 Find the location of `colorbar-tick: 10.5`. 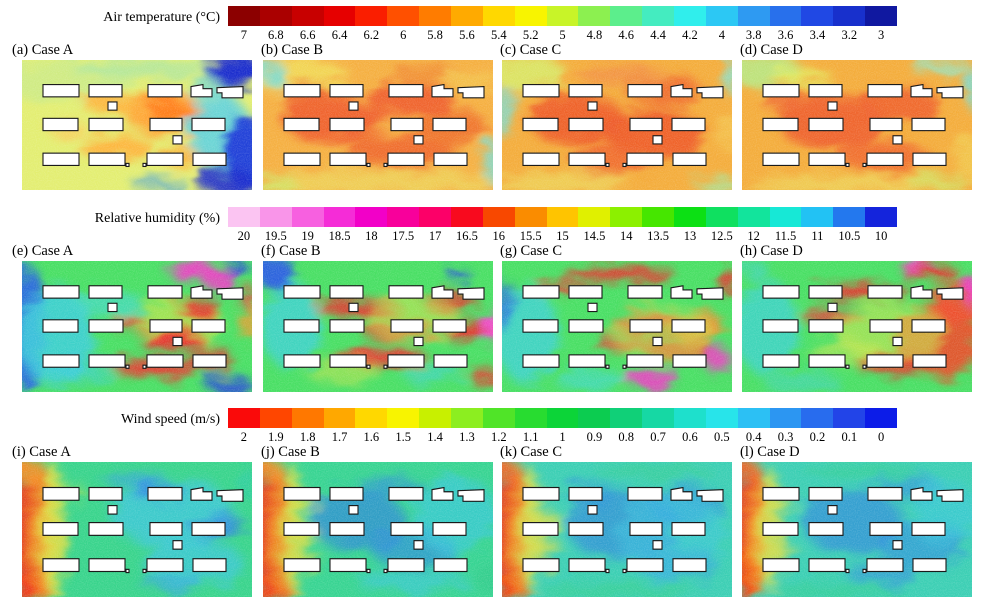

colorbar-tick: 10.5 is located at coordinates (849, 236).